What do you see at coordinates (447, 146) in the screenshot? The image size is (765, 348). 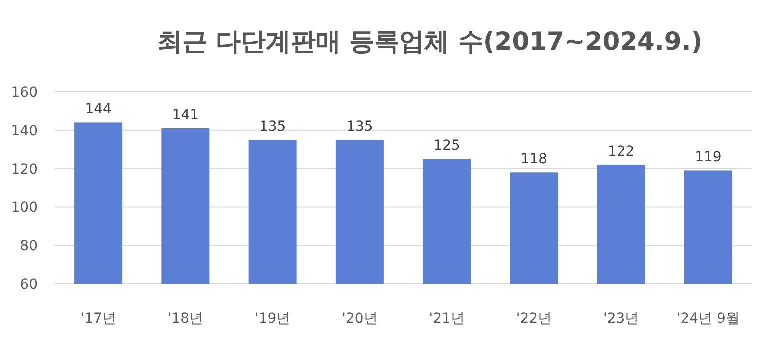 I see `data-label: 125` at bounding box center [447, 146].